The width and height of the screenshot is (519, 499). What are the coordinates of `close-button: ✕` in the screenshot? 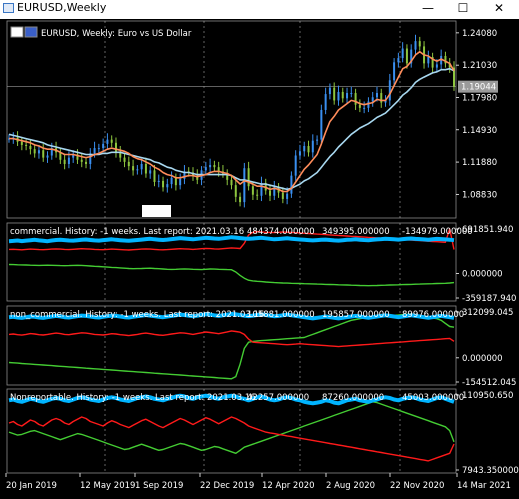 It's located at (499, 8).